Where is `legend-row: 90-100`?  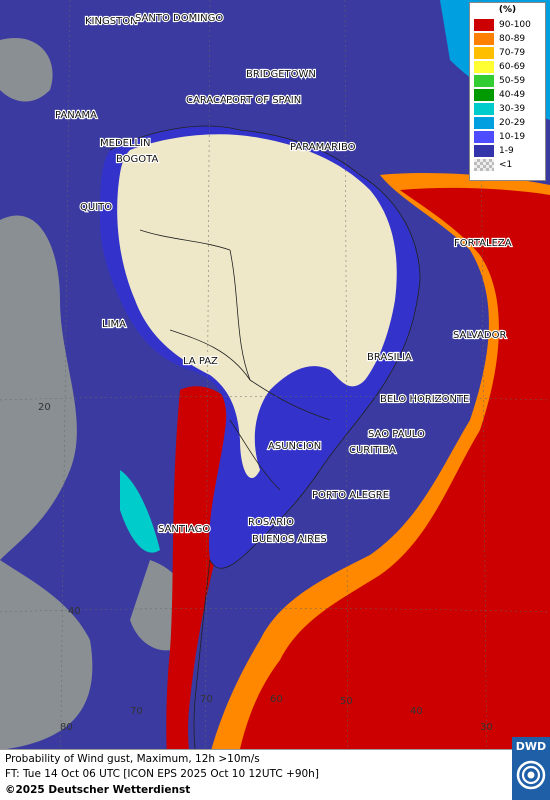
legend-row: 90-100 is located at coordinates (509, 25).